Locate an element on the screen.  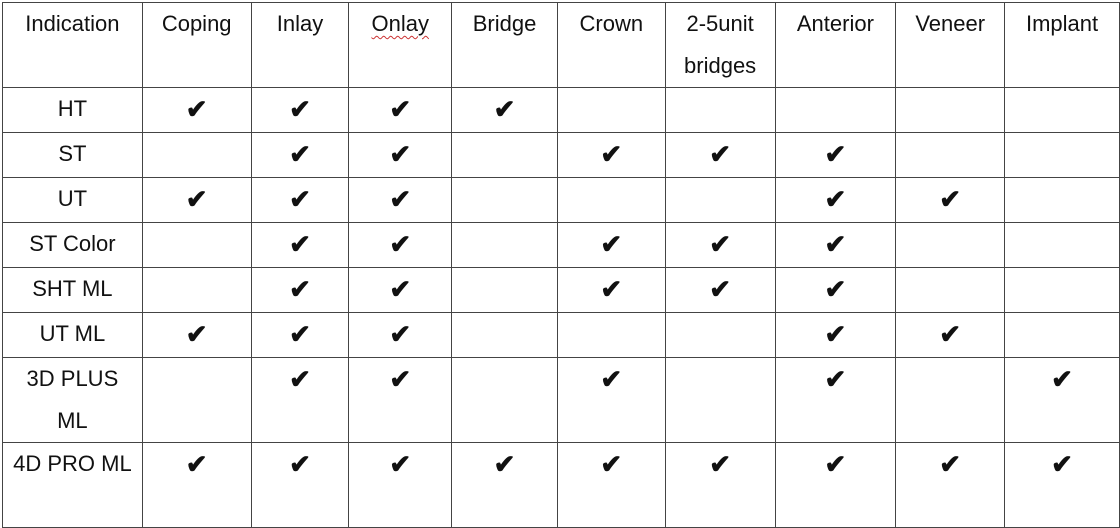
row-label: ST is located at coordinates (72, 155).